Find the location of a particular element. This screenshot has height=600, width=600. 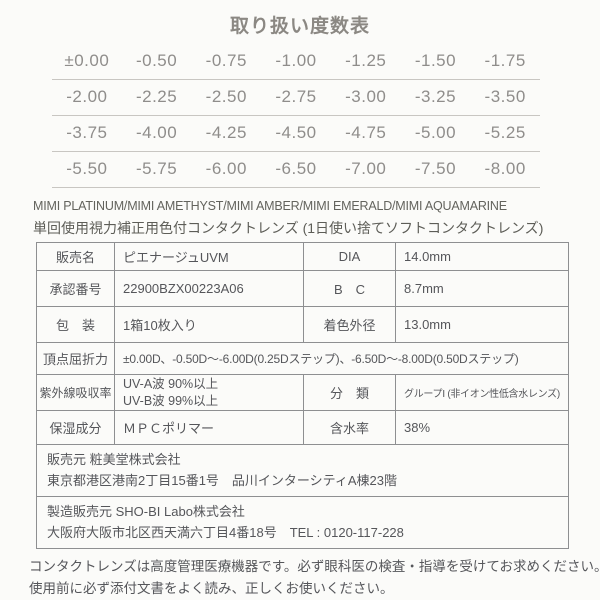

power-cell: -5.25 is located at coordinates (505, 132).